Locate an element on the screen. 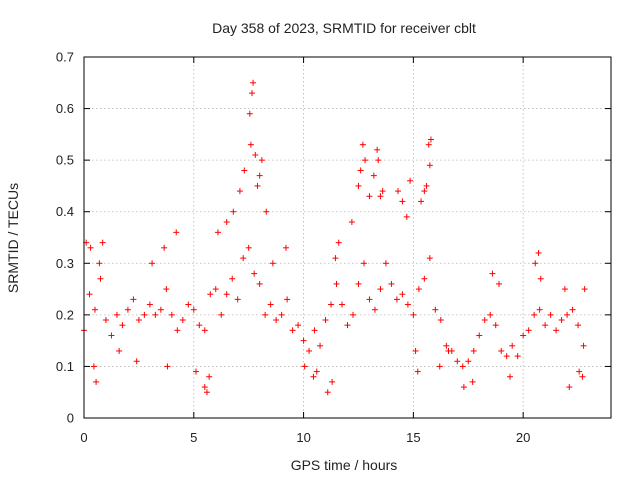  y-tick-label: 0.3 is located at coordinates (65, 263).